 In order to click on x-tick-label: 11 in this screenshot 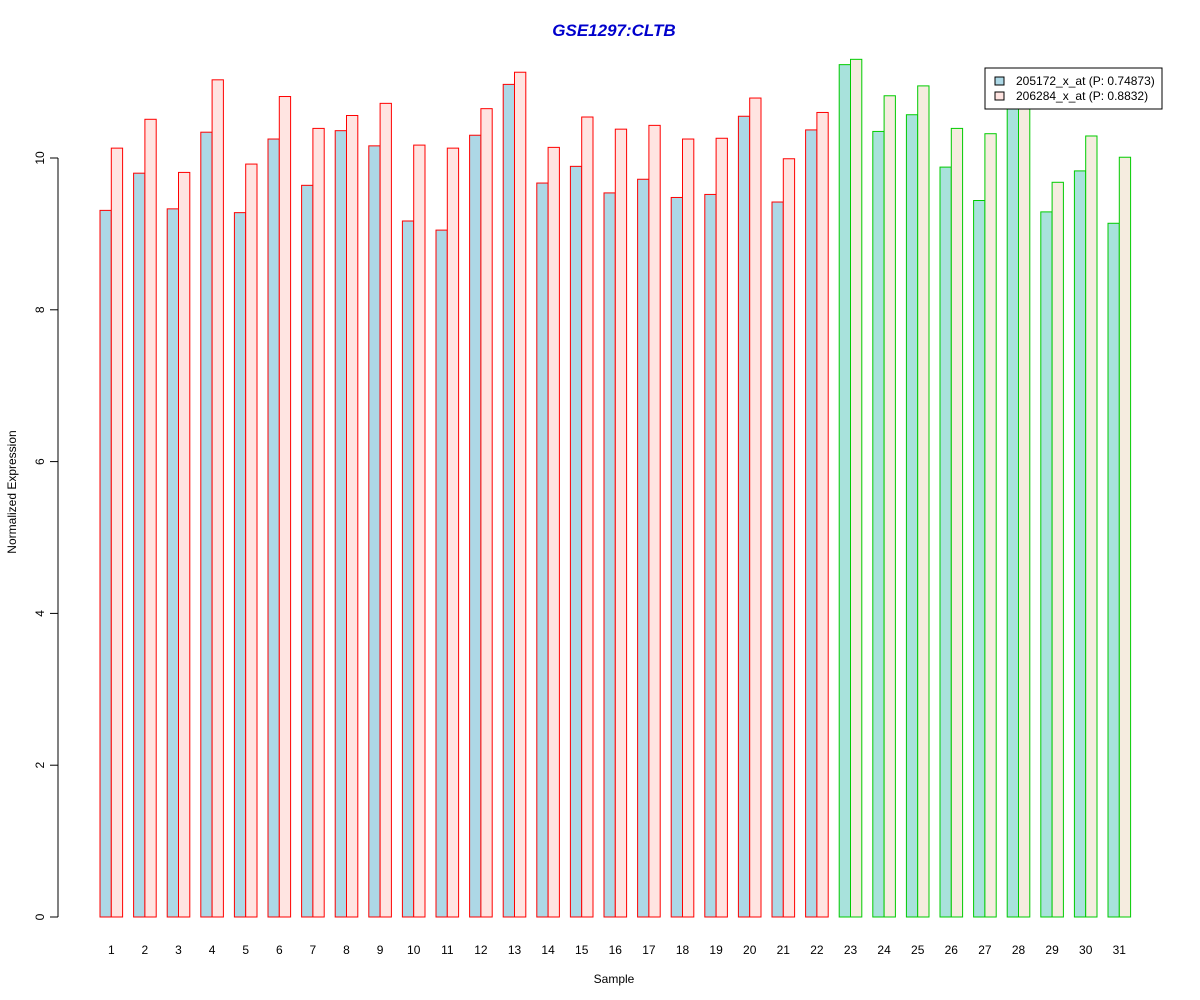, I will do `click(447, 950)`.